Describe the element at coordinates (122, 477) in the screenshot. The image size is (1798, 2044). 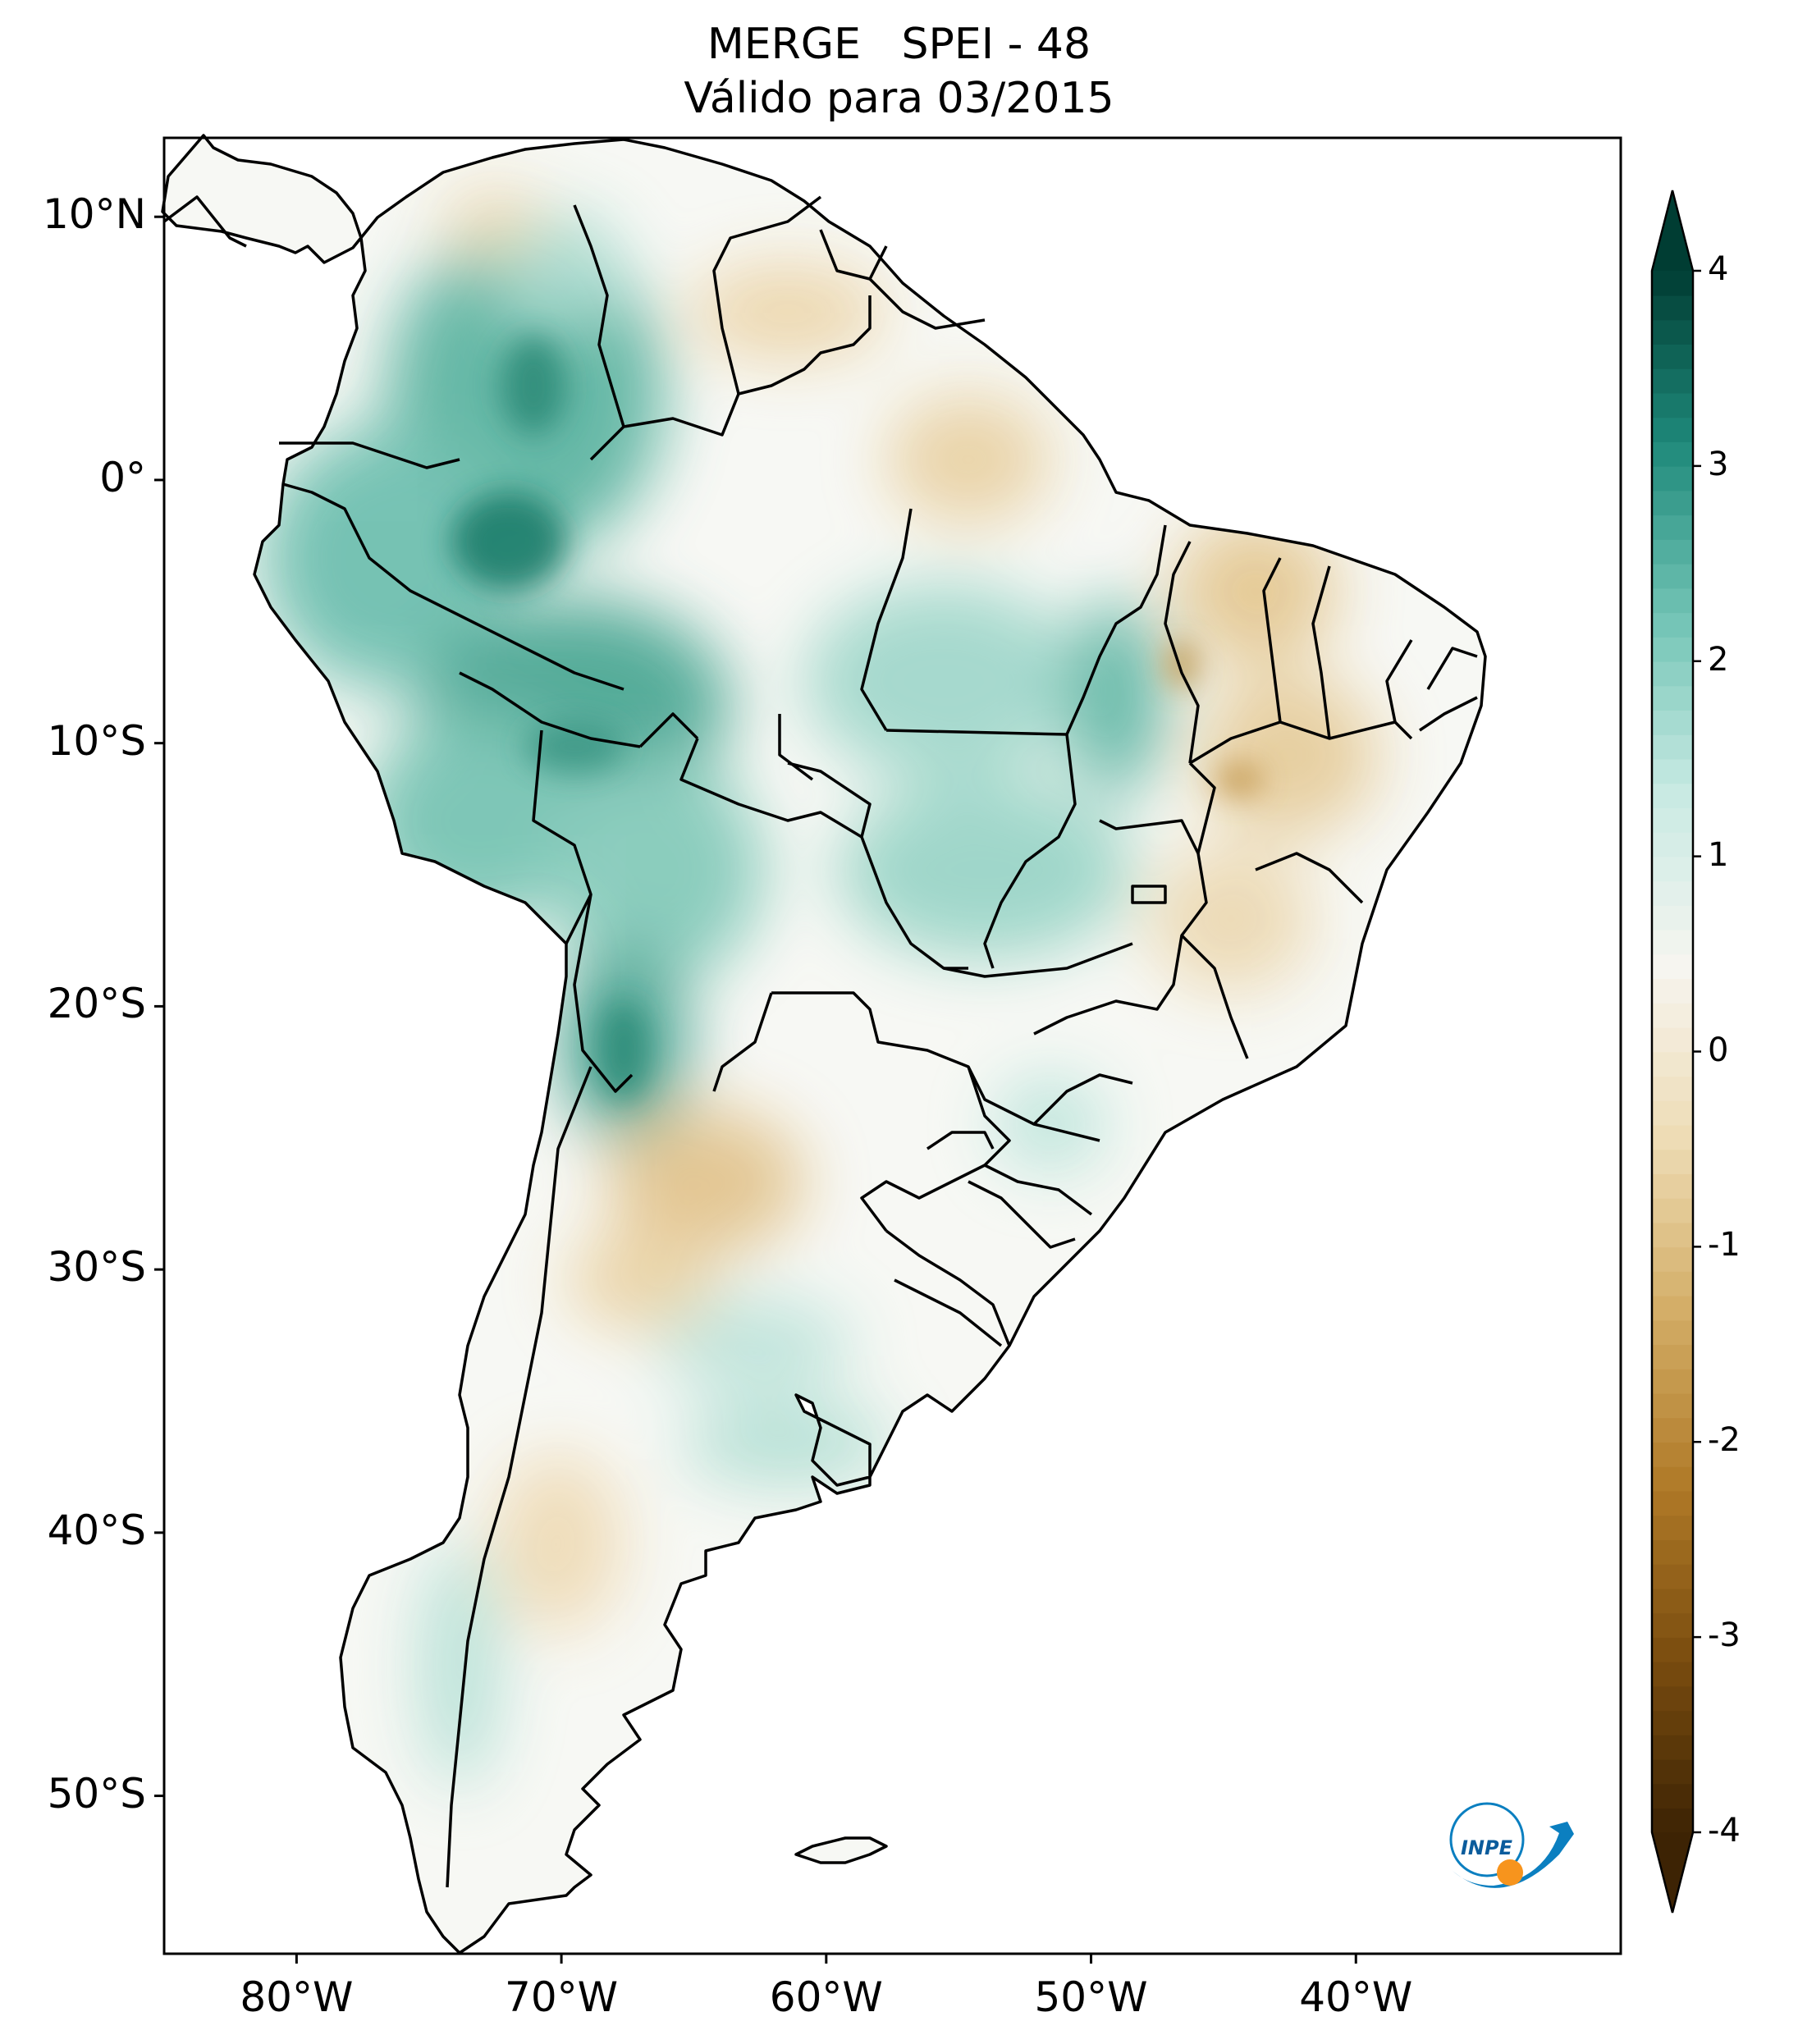
I see `lat-tick-label: 0°` at that location.